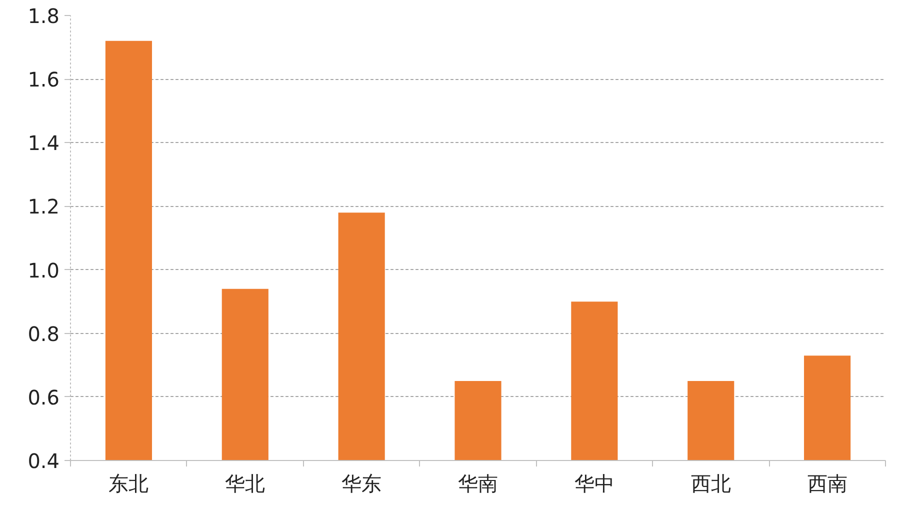 The height and width of the screenshot is (527, 904). I want to click on x-tick-label: 东北, so click(128, 484).